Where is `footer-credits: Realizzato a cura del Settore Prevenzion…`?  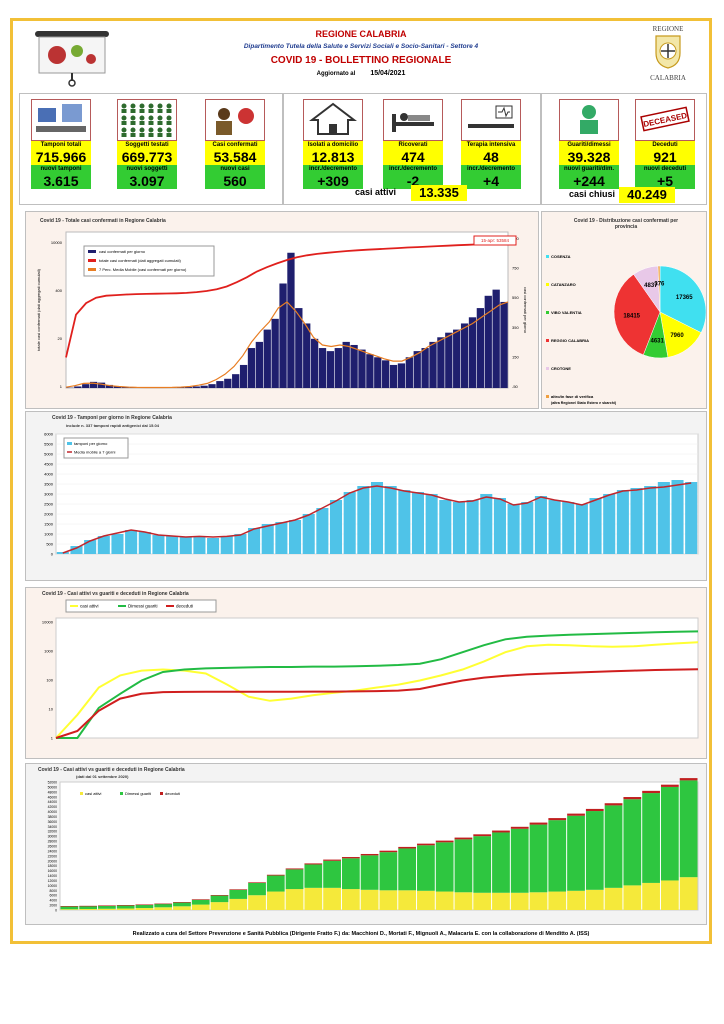
footer-credits: Realizzato a cura del Settore Prevenzion… is located at coordinates (361, 934).